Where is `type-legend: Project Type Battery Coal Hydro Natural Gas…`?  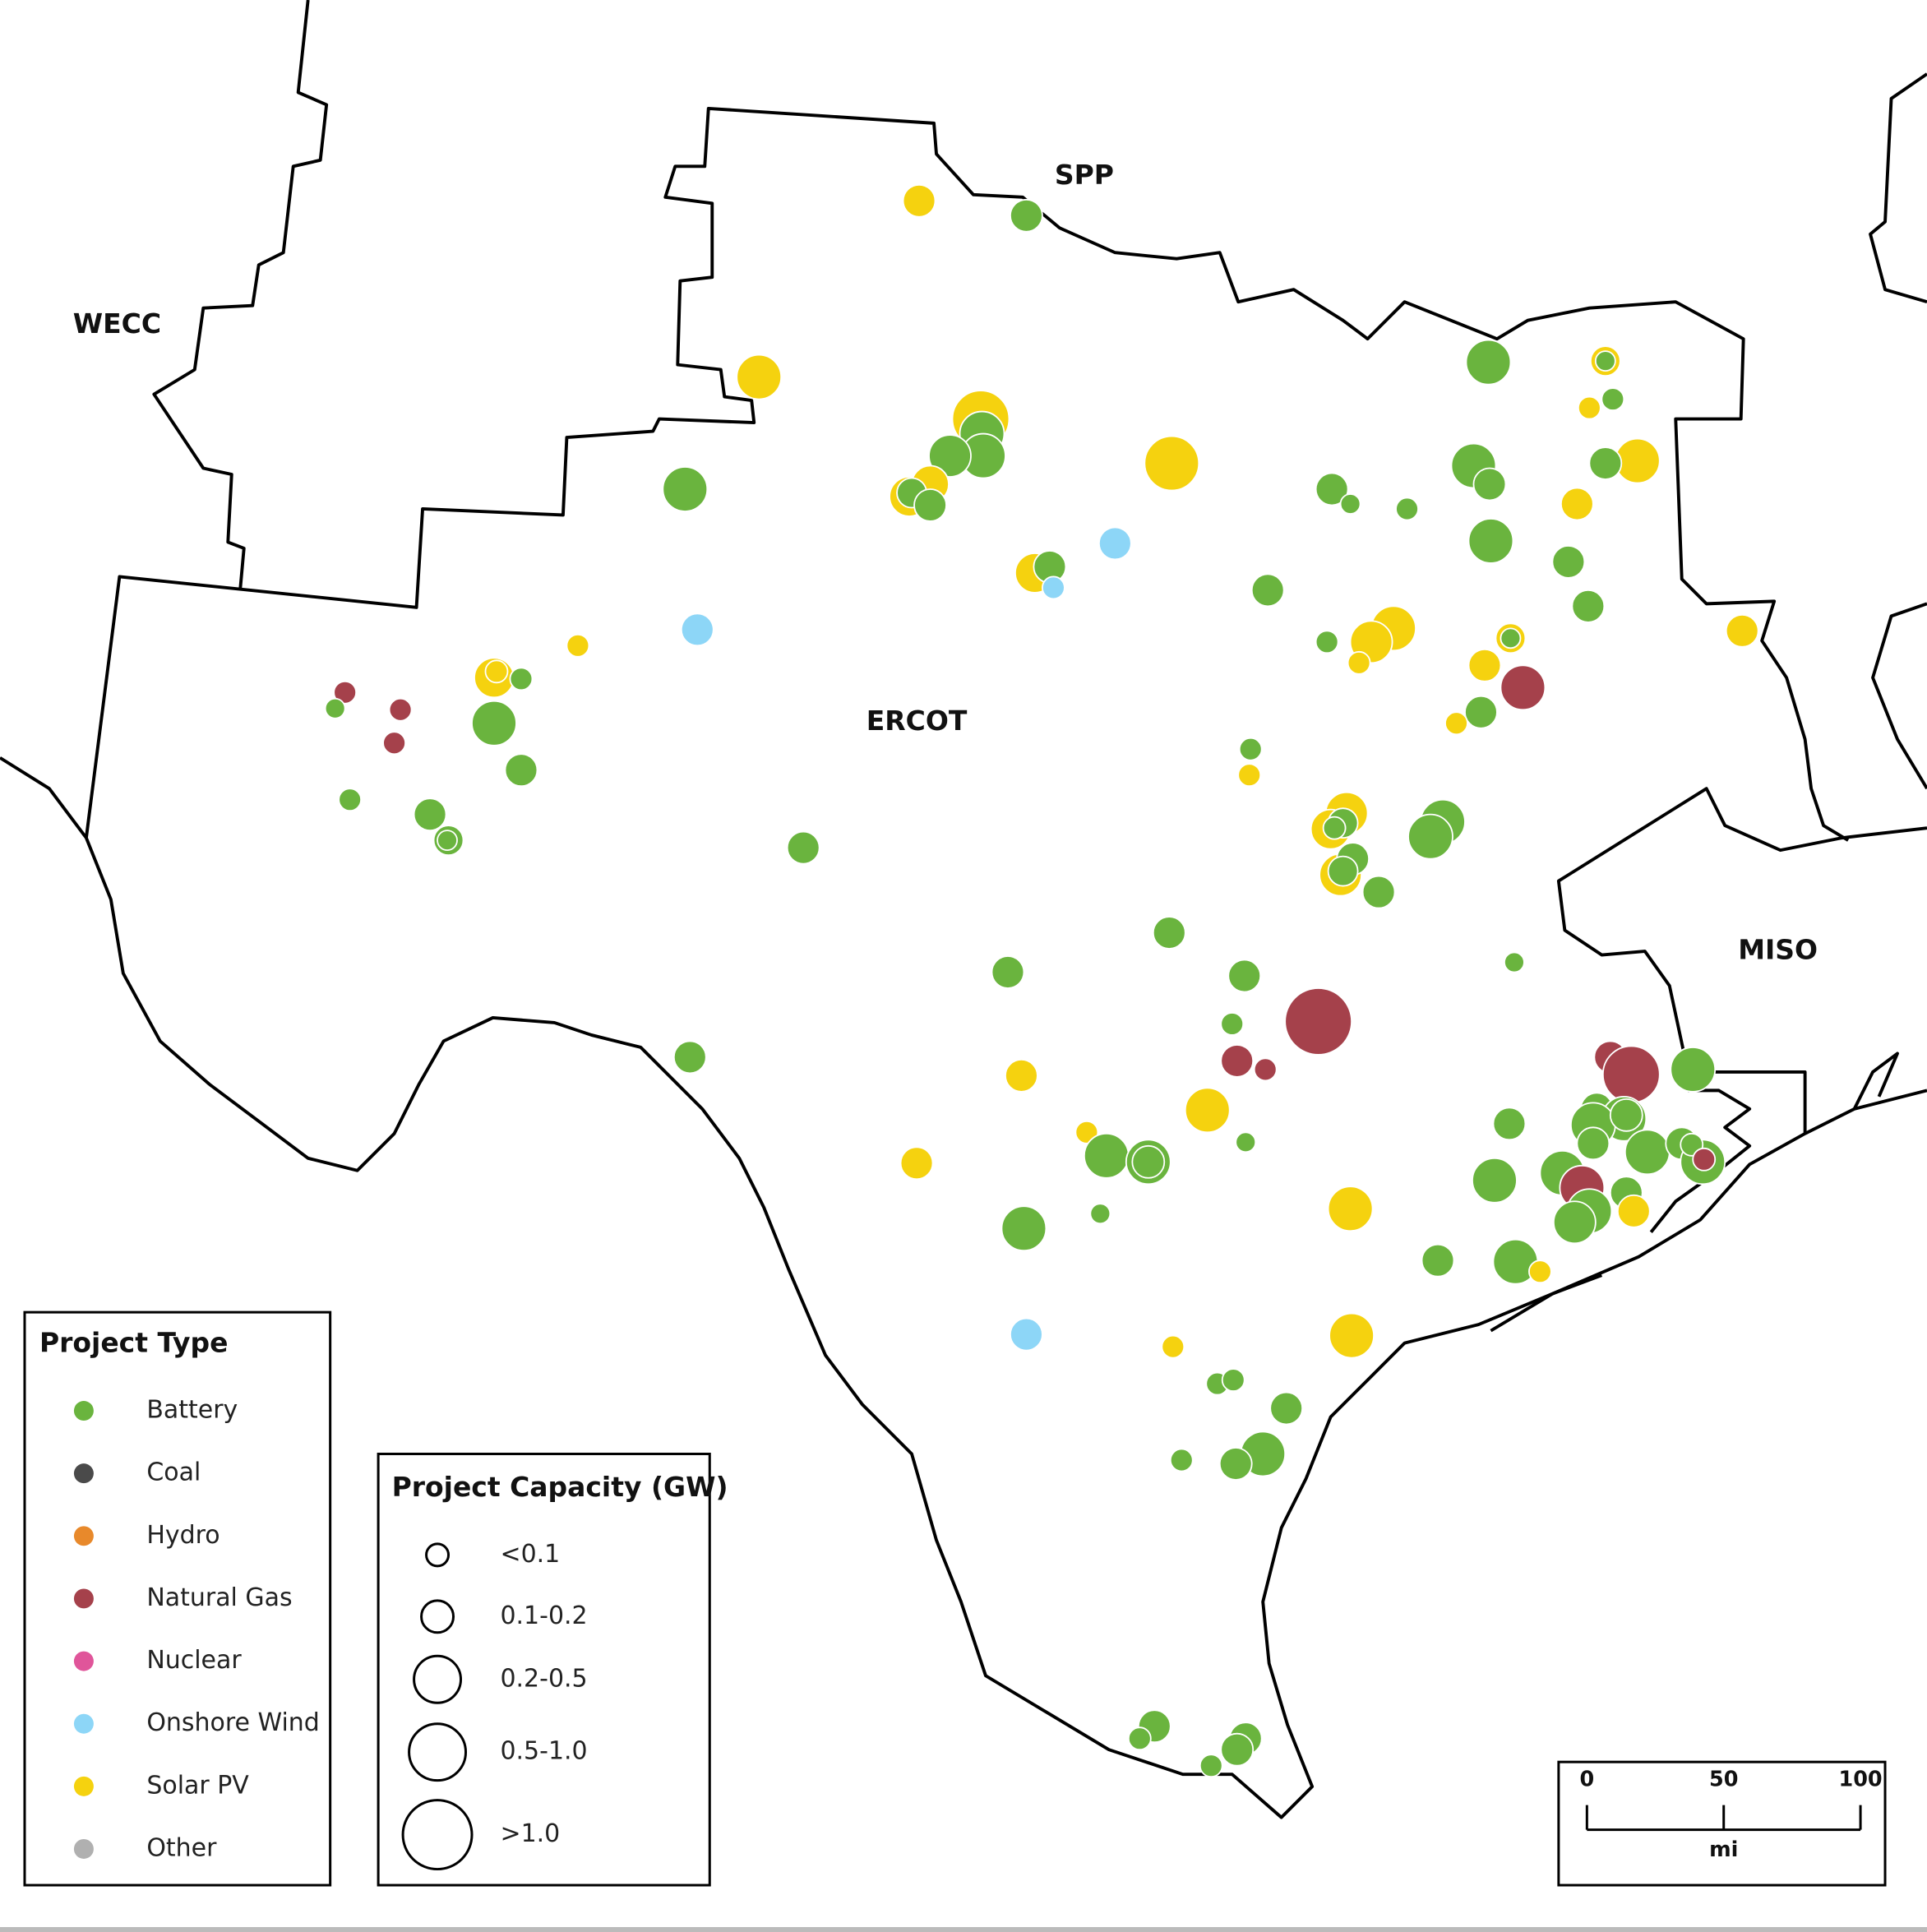 type-legend: Project Type Battery Coal Hydro Natural Gas… is located at coordinates (178, 1598).